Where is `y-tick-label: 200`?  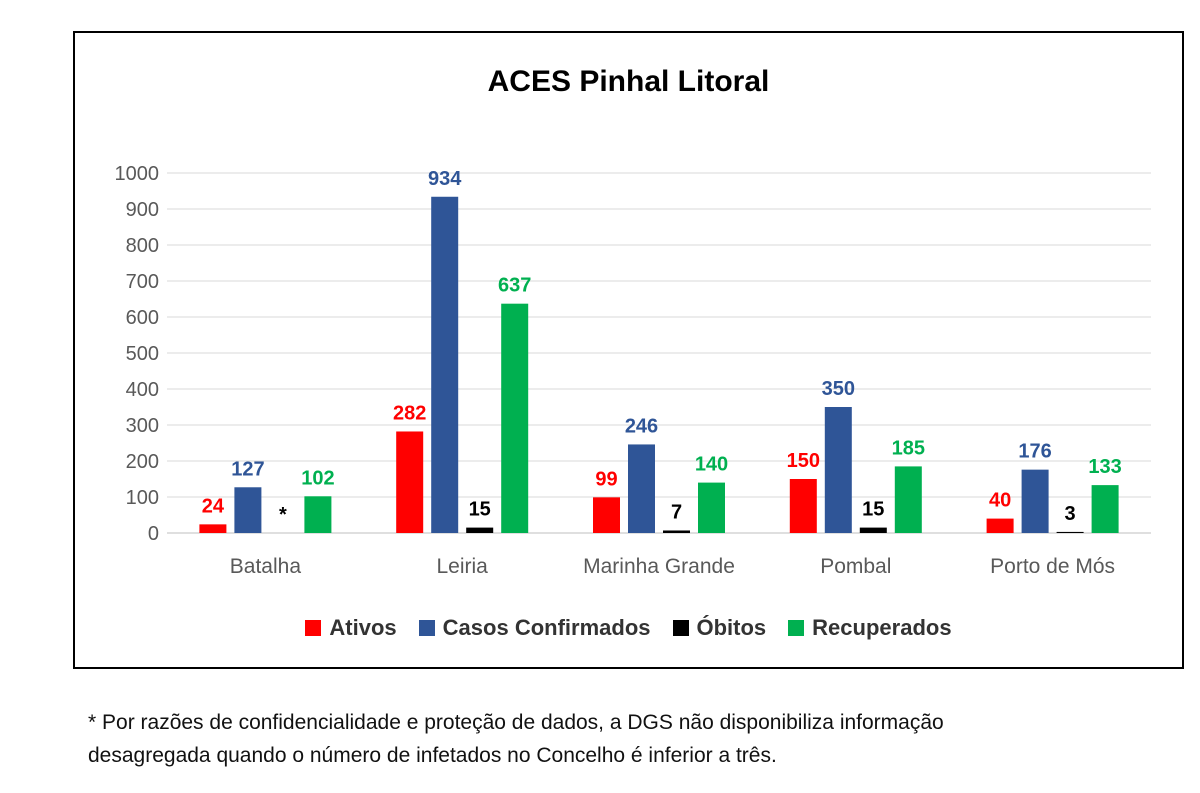 y-tick-label: 200 is located at coordinates (142, 462).